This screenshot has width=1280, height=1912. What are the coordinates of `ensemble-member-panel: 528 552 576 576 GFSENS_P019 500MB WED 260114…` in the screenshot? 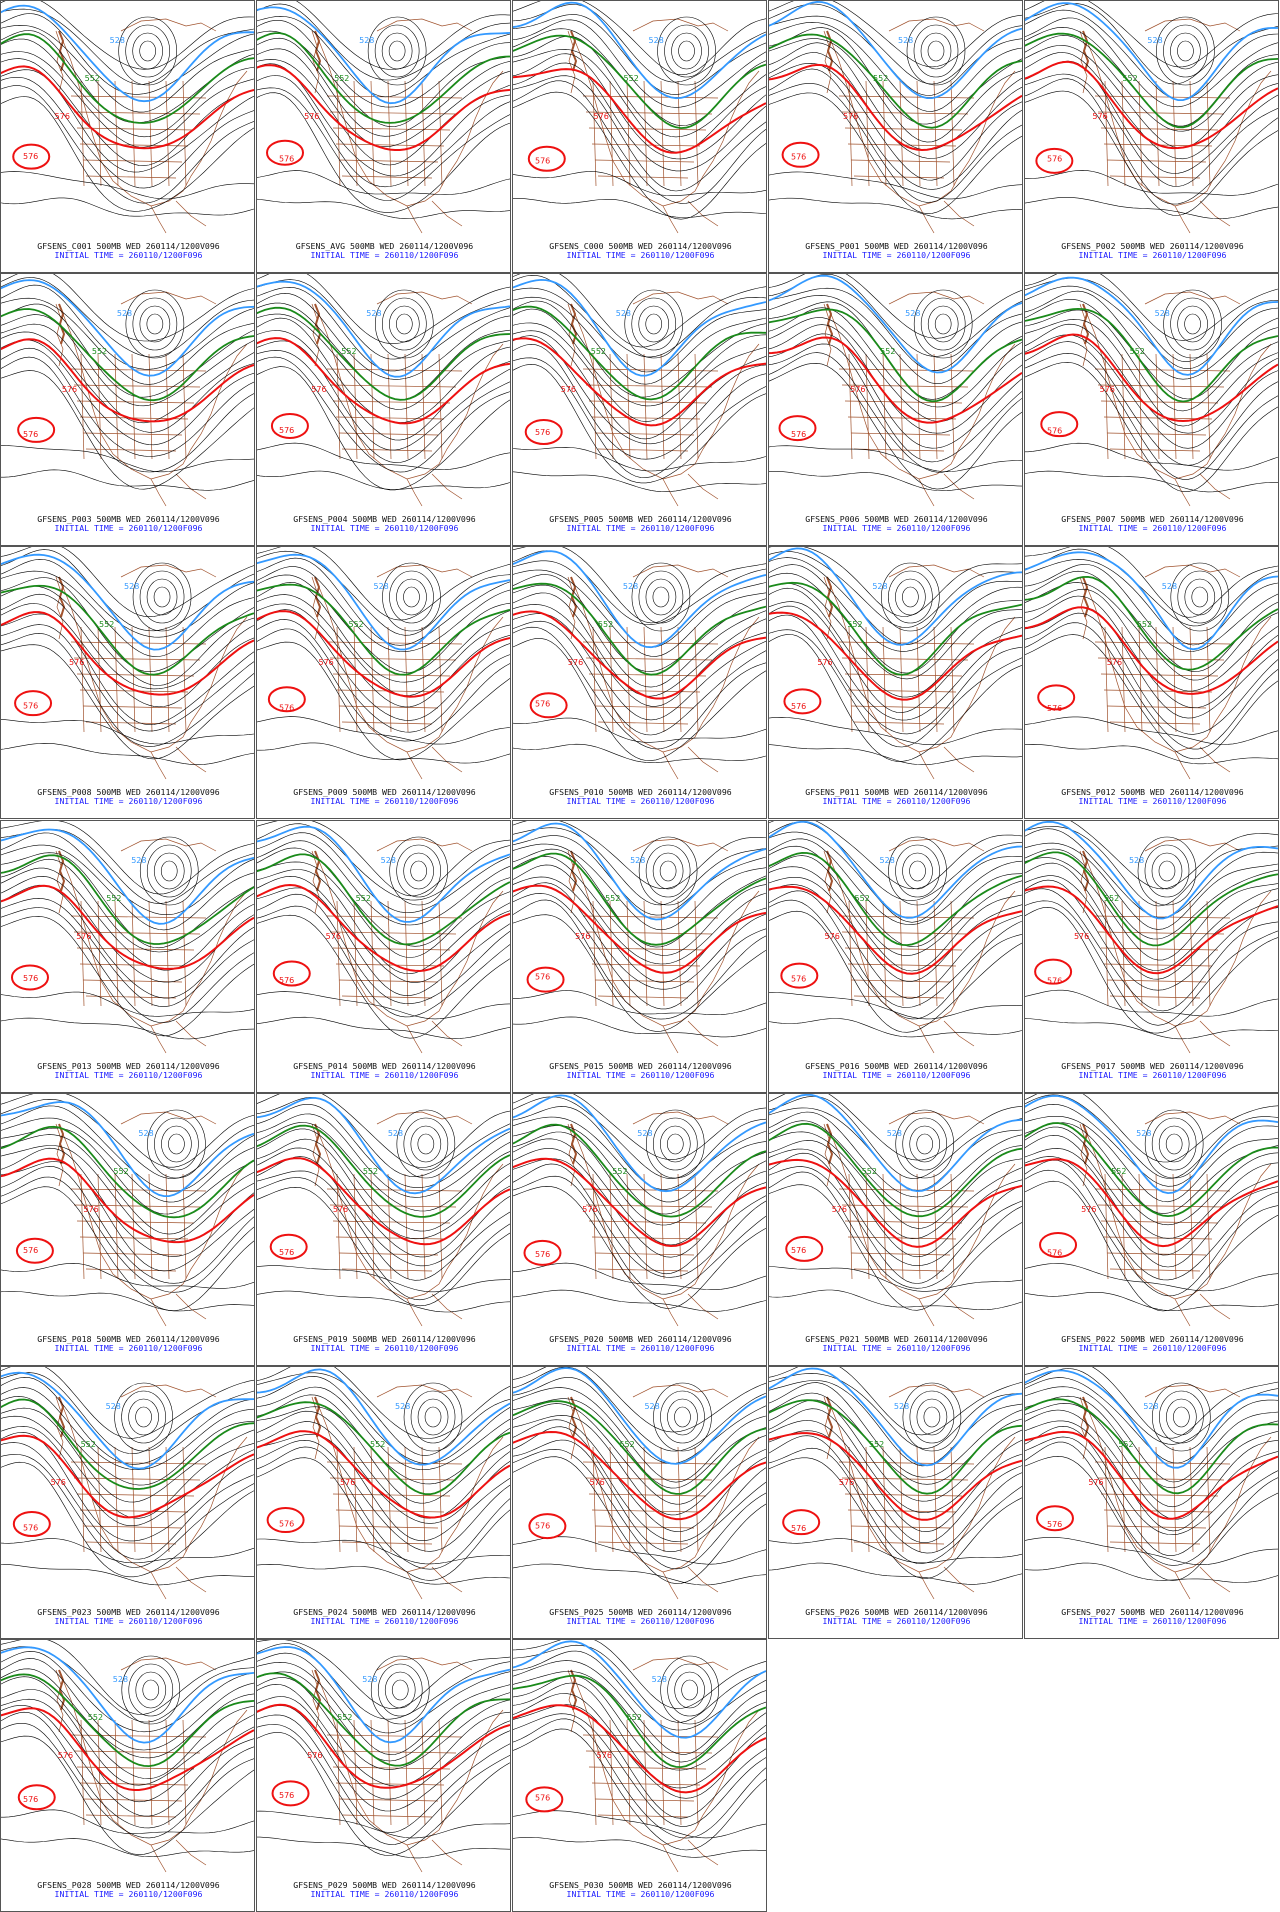 It's located at (383, 1229).